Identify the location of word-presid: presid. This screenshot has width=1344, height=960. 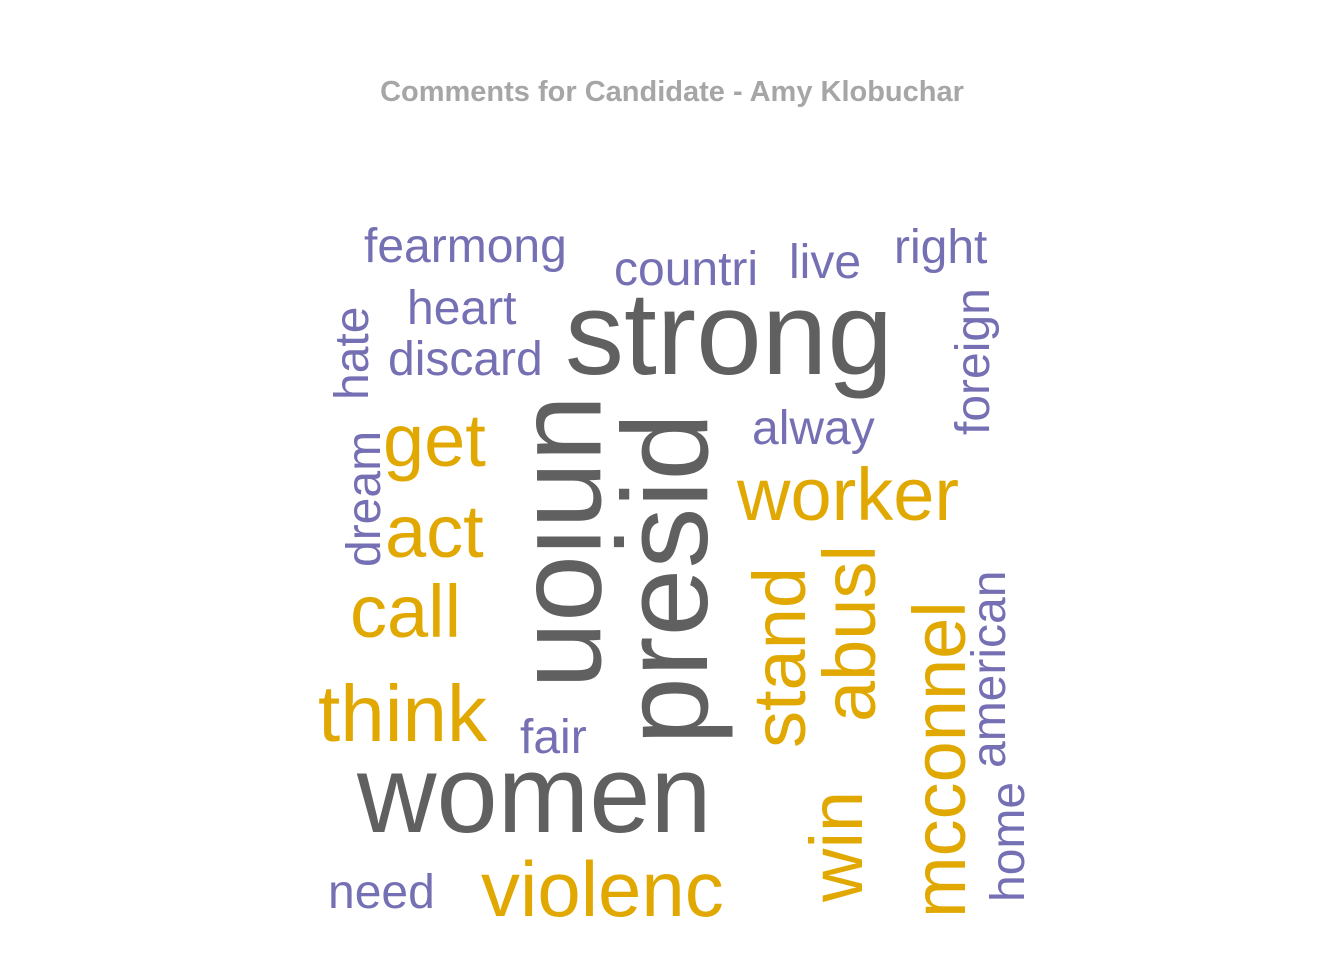
(665, 579).